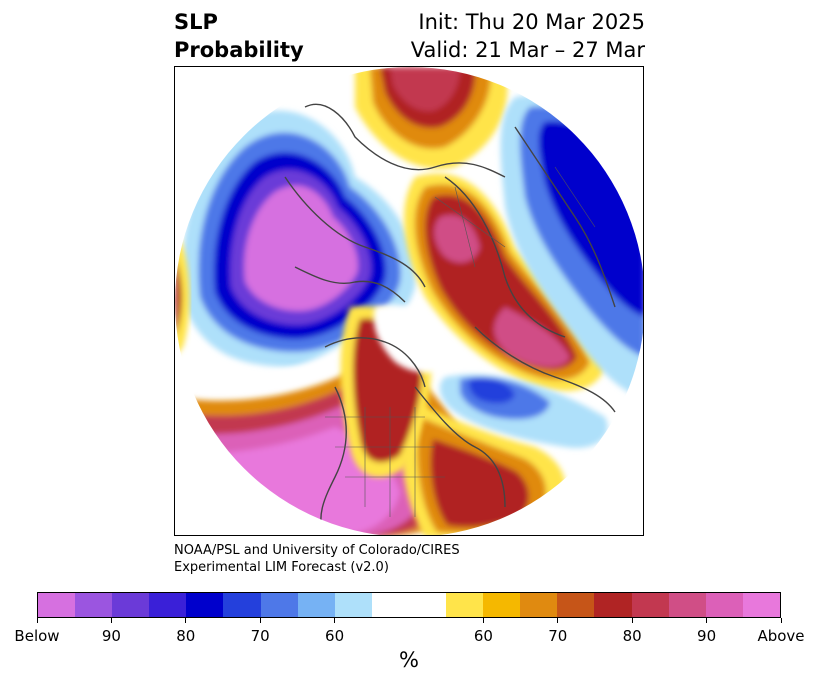 The width and height of the screenshot is (819, 686). What do you see at coordinates (281, 567) in the screenshot?
I see `credit-line-2: Experimental LIM Forecast (v2.0)` at bounding box center [281, 567].